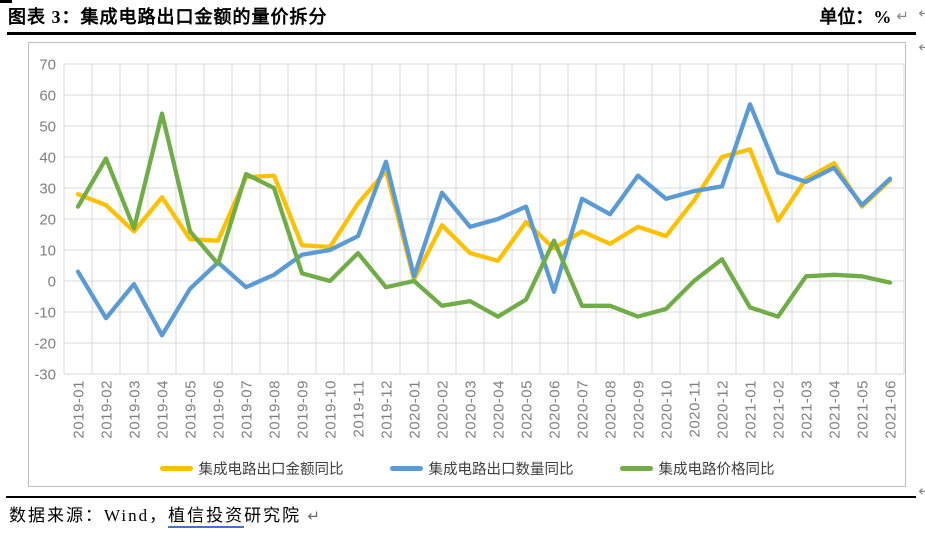 The width and height of the screenshot is (925, 533). Describe the element at coordinates (47, 96) in the screenshot. I see `svg-text: 60` at that location.